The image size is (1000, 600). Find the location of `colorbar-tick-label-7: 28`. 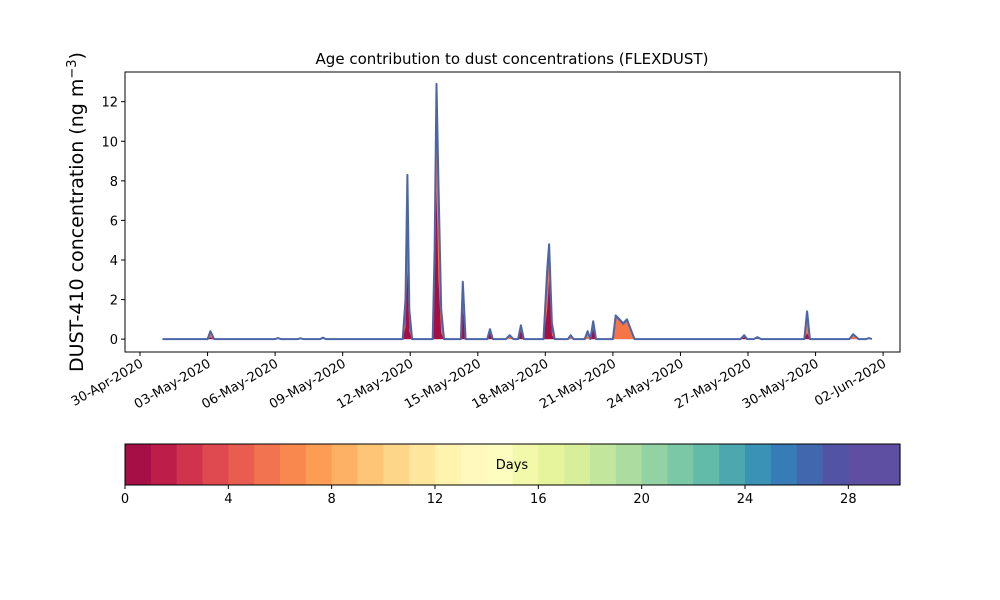

colorbar-tick-label-7: 28 is located at coordinates (848, 499).